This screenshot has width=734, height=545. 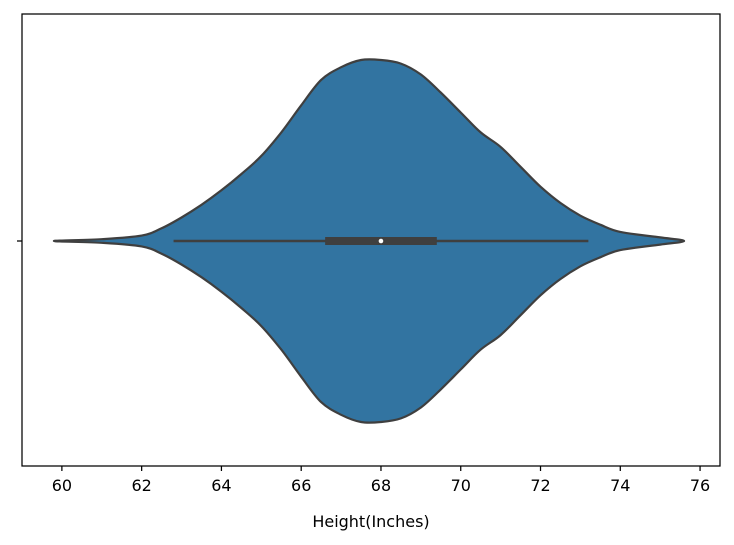 I want to click on x-tick-label: 70, so click(x=461, y=485).